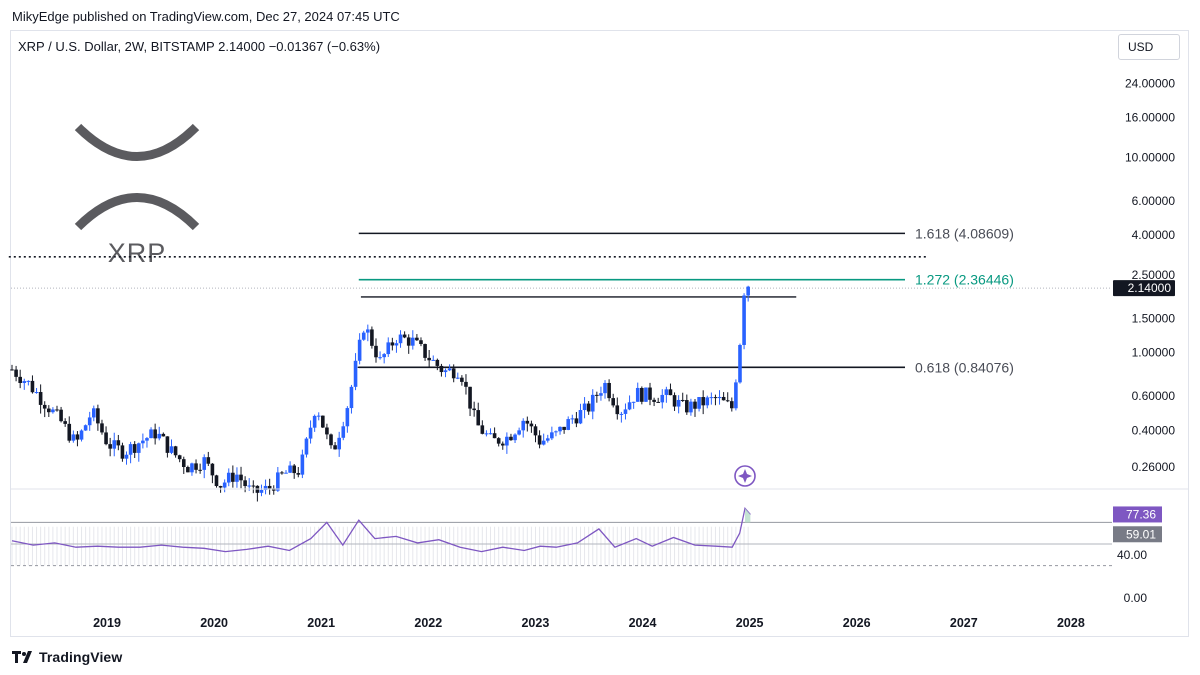 This screenshot has height=675, width=1200. I want to click on price-tick-label: 2.50000, so click(1154, 275).